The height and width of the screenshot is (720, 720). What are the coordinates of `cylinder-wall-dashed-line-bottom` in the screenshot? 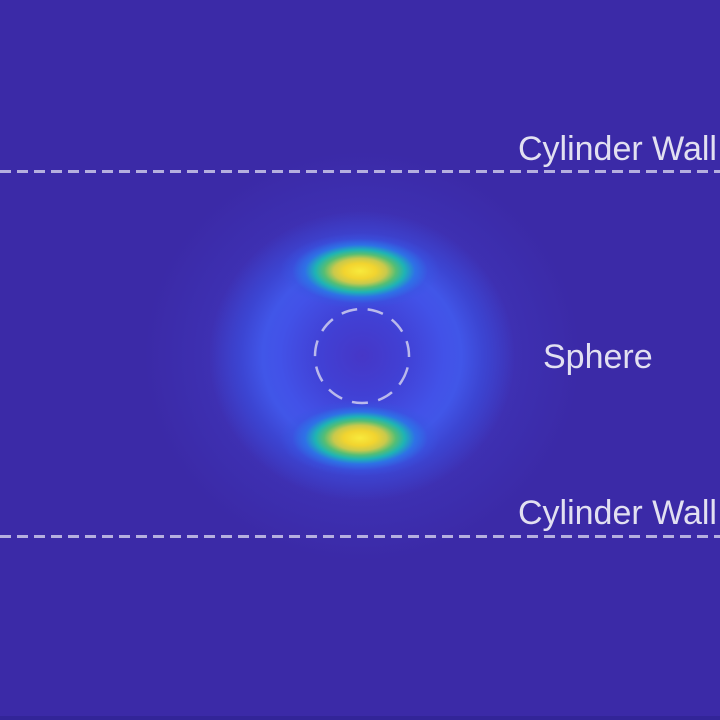 It's located at (360, 536).